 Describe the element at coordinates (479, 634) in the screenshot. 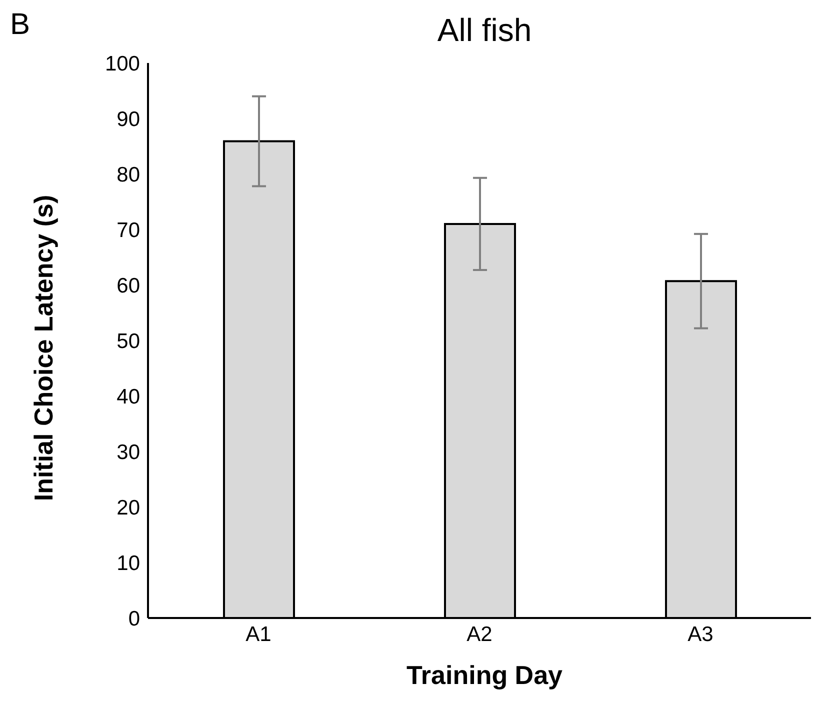

I see `x-tick-label: A2` at that location.